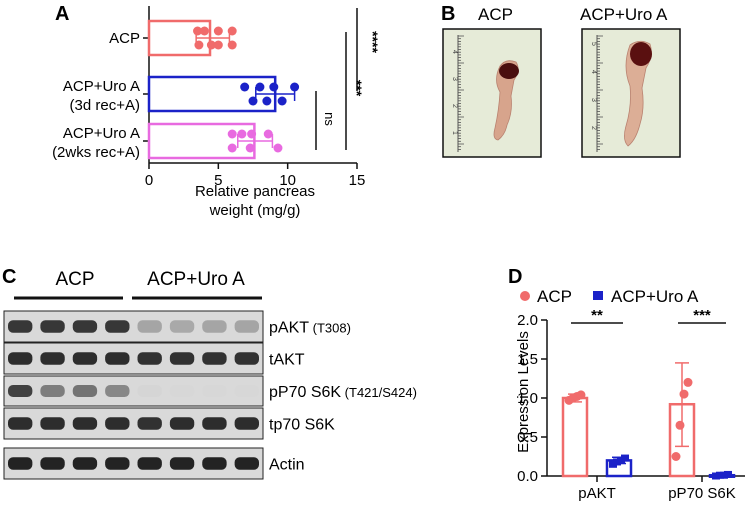 The height and width of the screenshot is (506, 750). I want to click on photo-acp: 4 3 2 1, so click(492, 93).